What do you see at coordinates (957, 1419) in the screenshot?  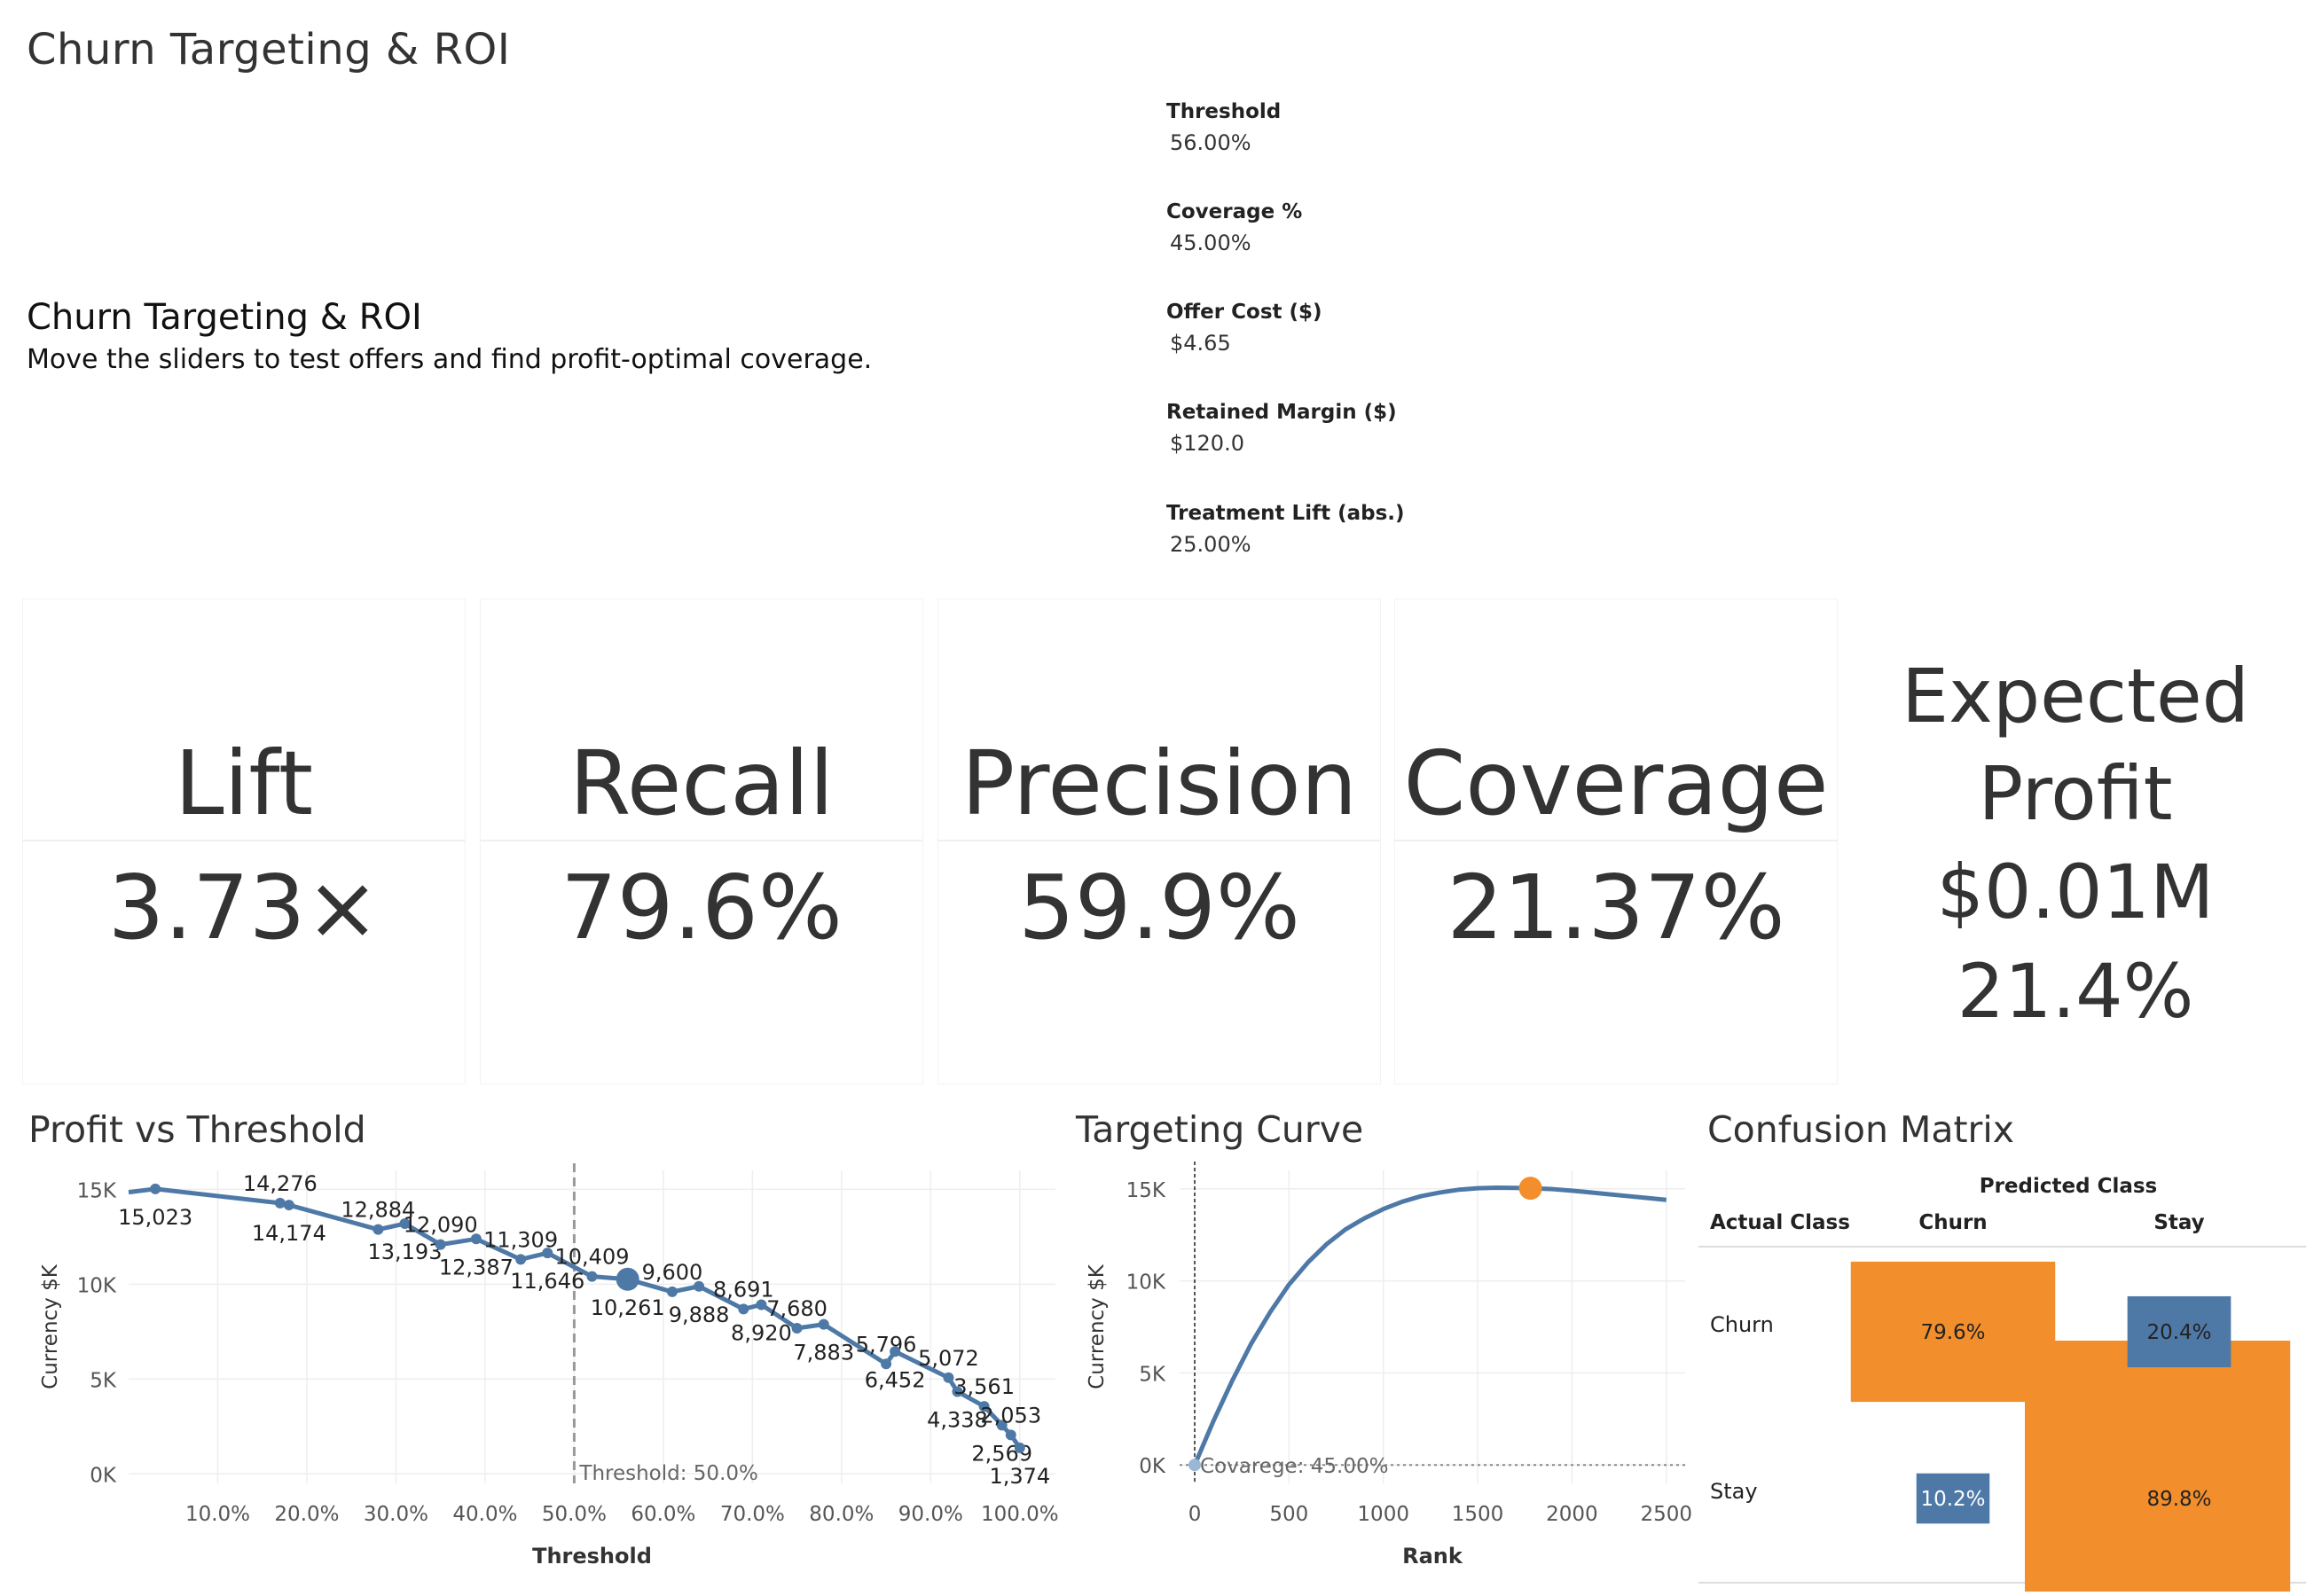 I see `profit-data-label: 4,338` at bounding box center [957, 1419].